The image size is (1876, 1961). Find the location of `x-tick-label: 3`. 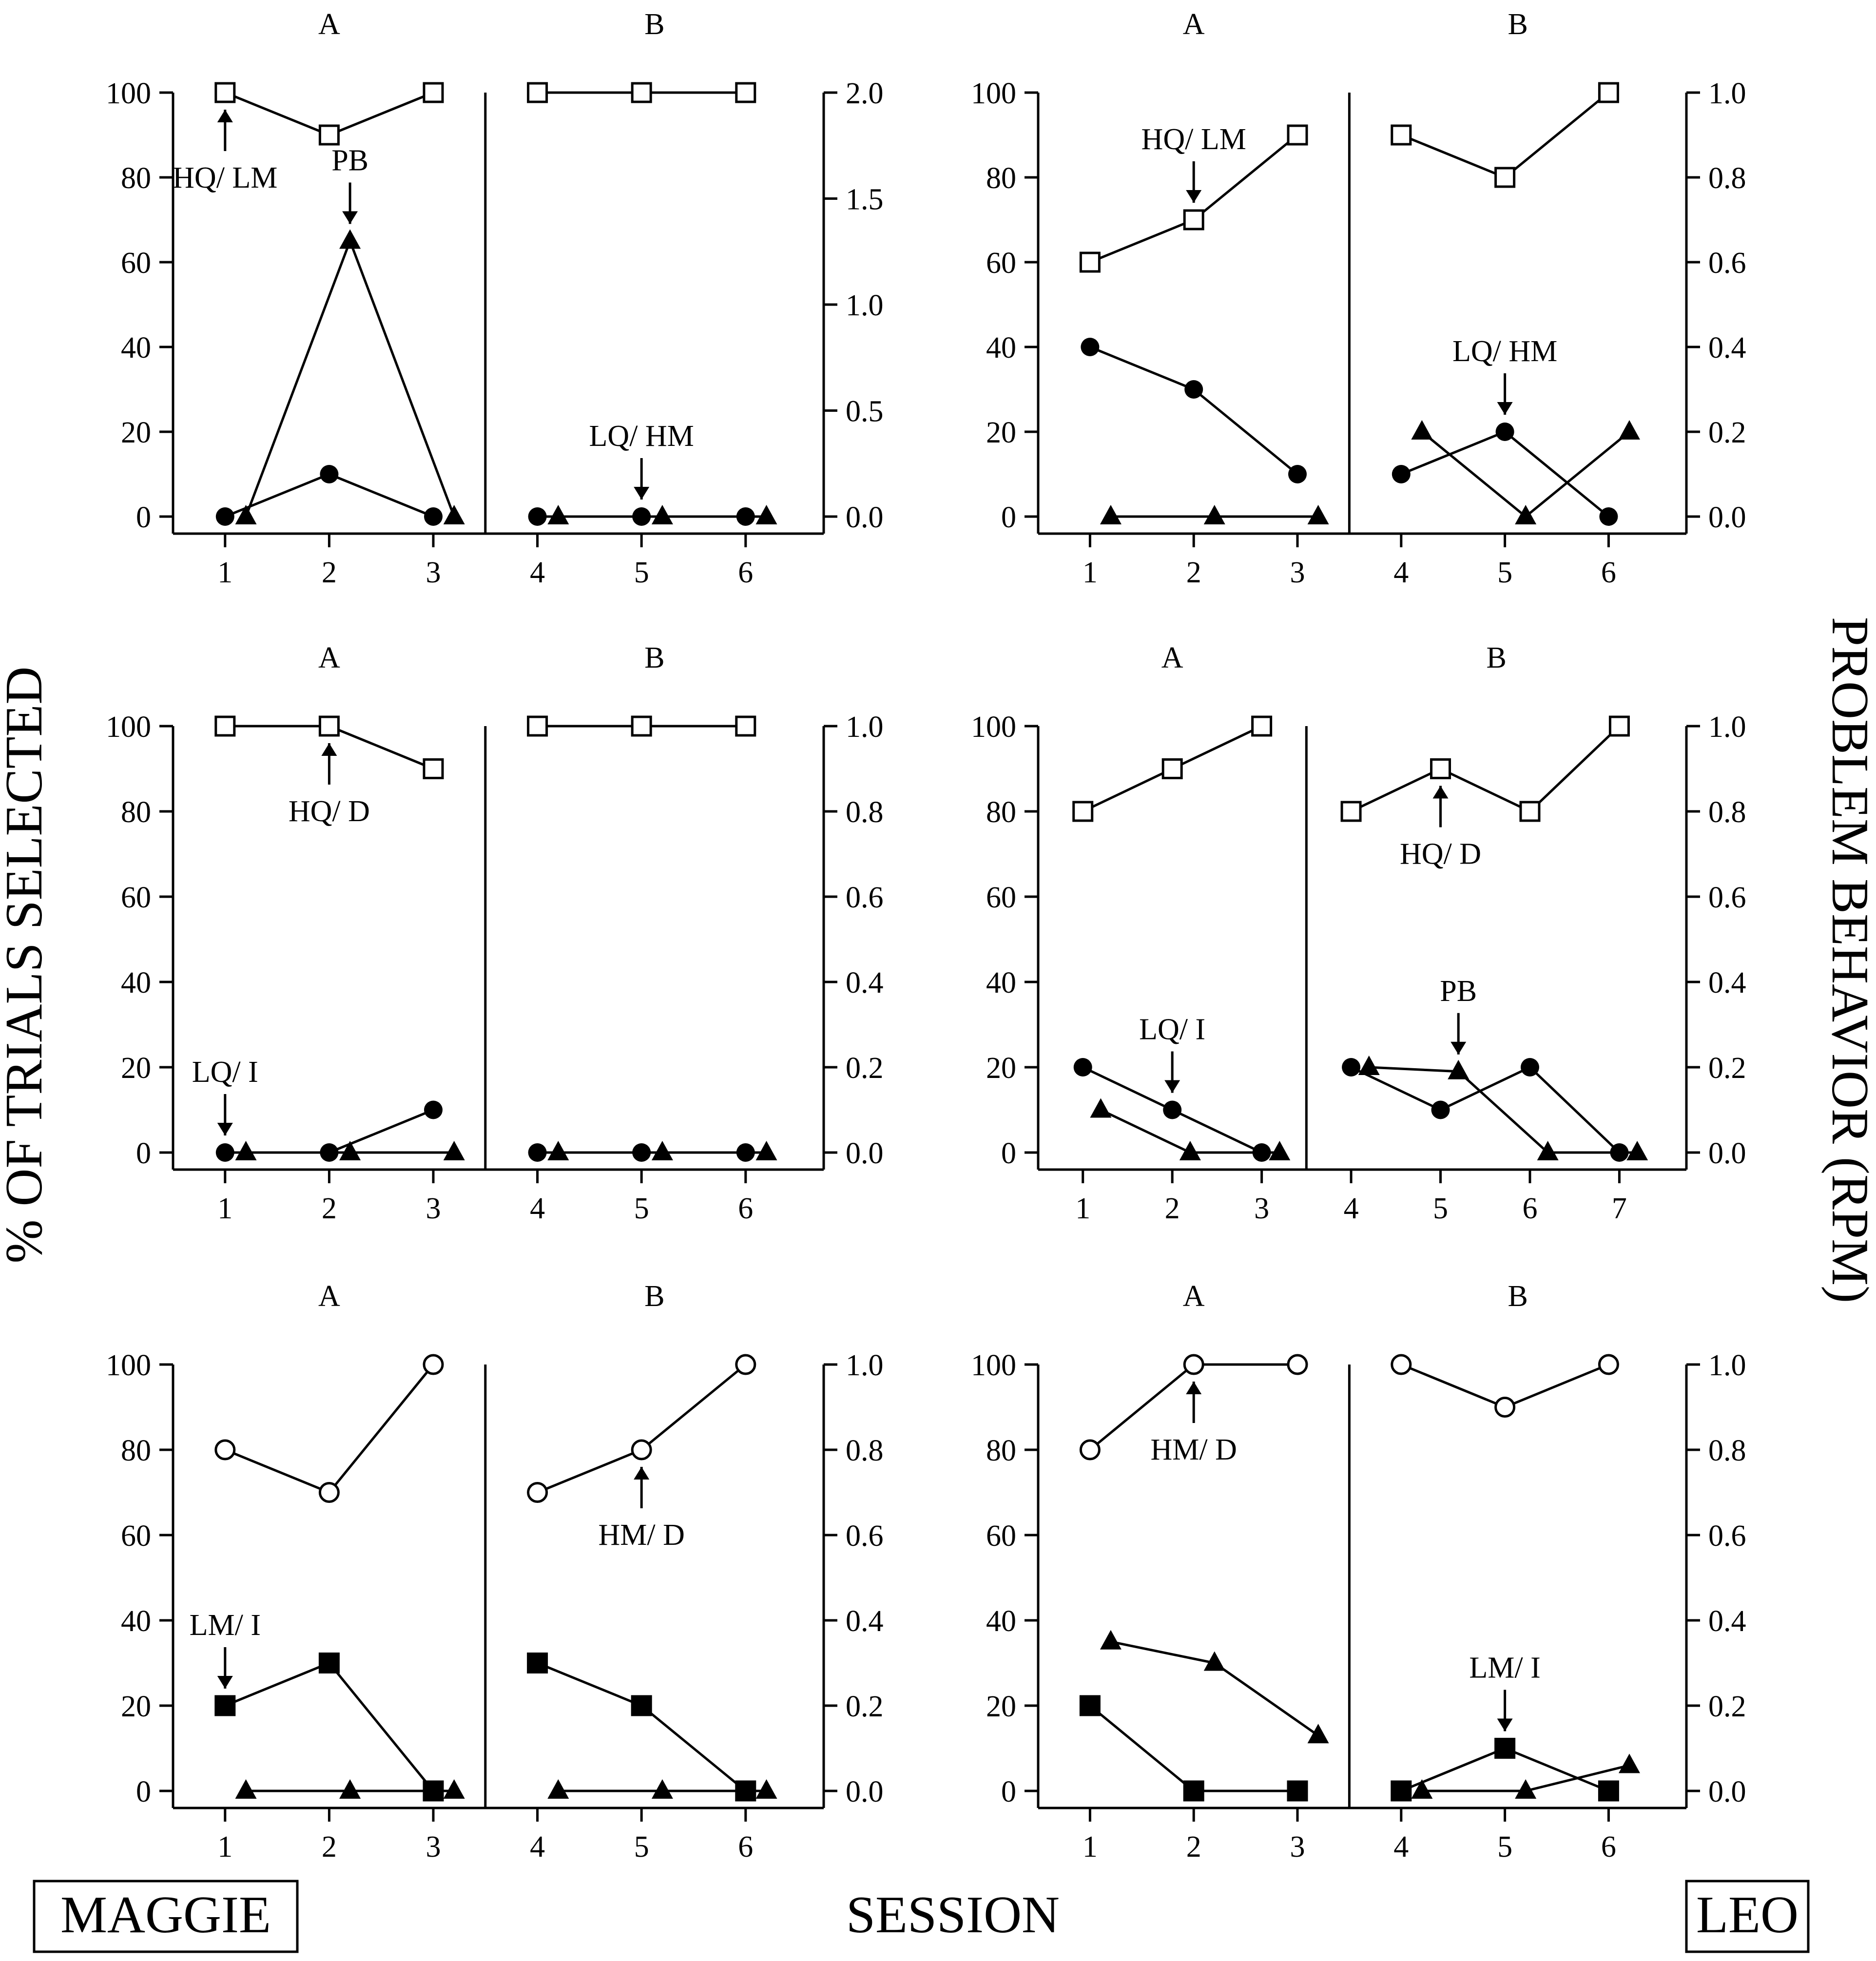

x-tick-label: 3 is located at coordinates (434, 1208).